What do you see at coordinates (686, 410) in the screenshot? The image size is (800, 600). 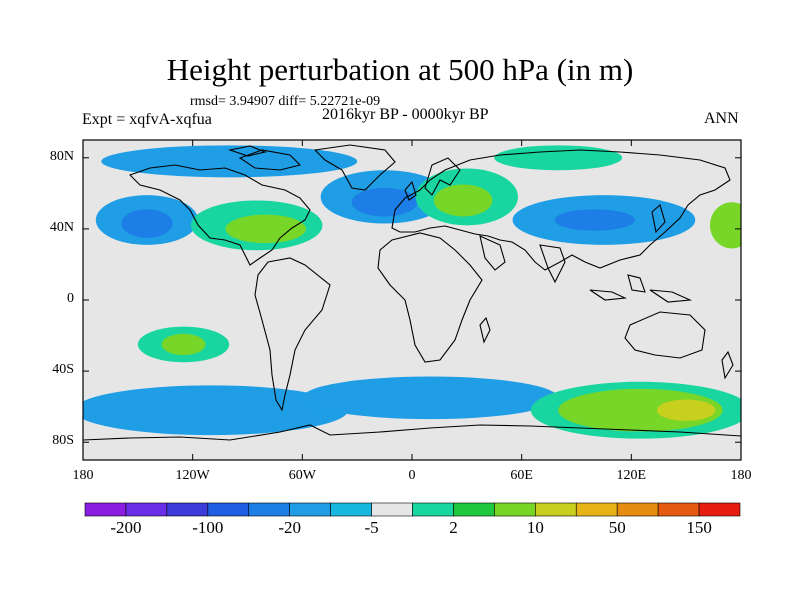 I see `field-southern-ocean-high-peak` at bounding box center [686, 410].